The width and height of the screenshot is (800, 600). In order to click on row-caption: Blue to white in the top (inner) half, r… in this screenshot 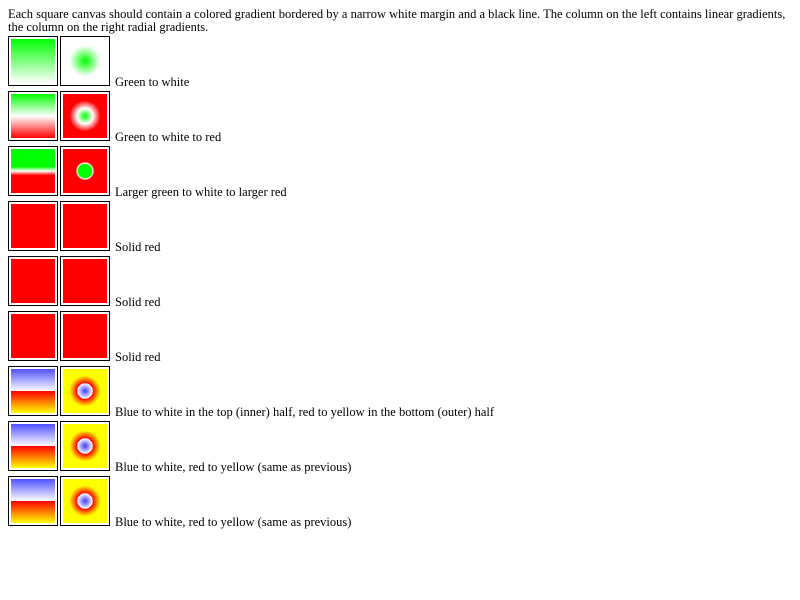, I will do `click(305, 412)`.